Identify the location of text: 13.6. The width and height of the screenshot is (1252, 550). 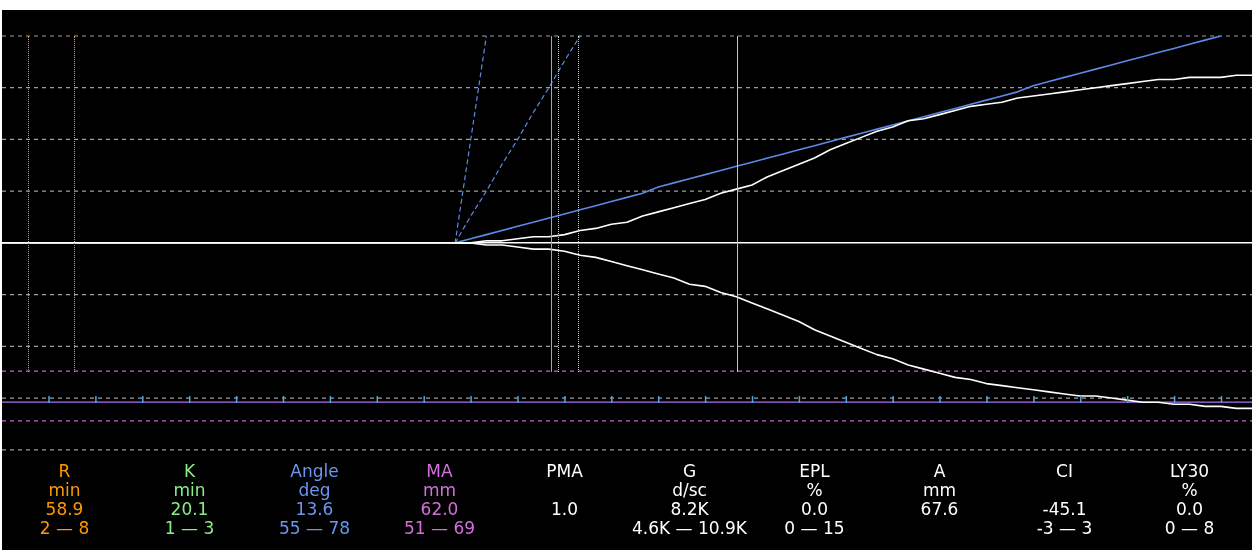
(314, 509).